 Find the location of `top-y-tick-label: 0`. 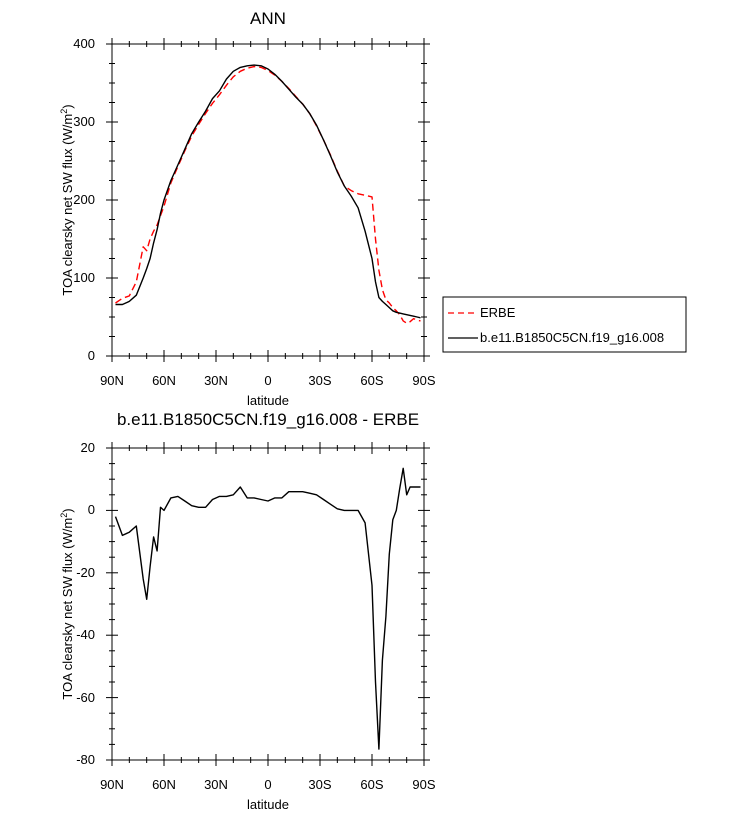

top-y-tick-label: 0 is located at coordinates (91, 355).